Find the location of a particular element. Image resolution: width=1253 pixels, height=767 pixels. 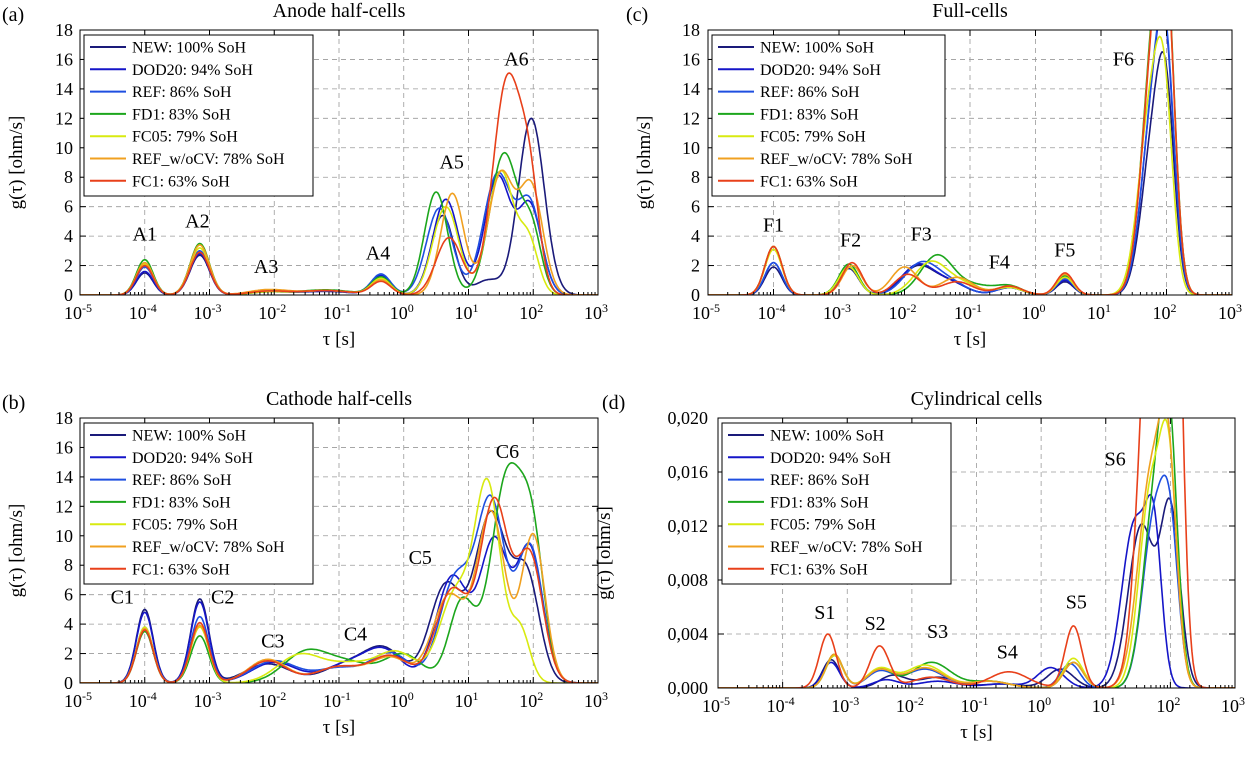

x-tick-label: 10⁻¹ is located at coordinates (337, 312).